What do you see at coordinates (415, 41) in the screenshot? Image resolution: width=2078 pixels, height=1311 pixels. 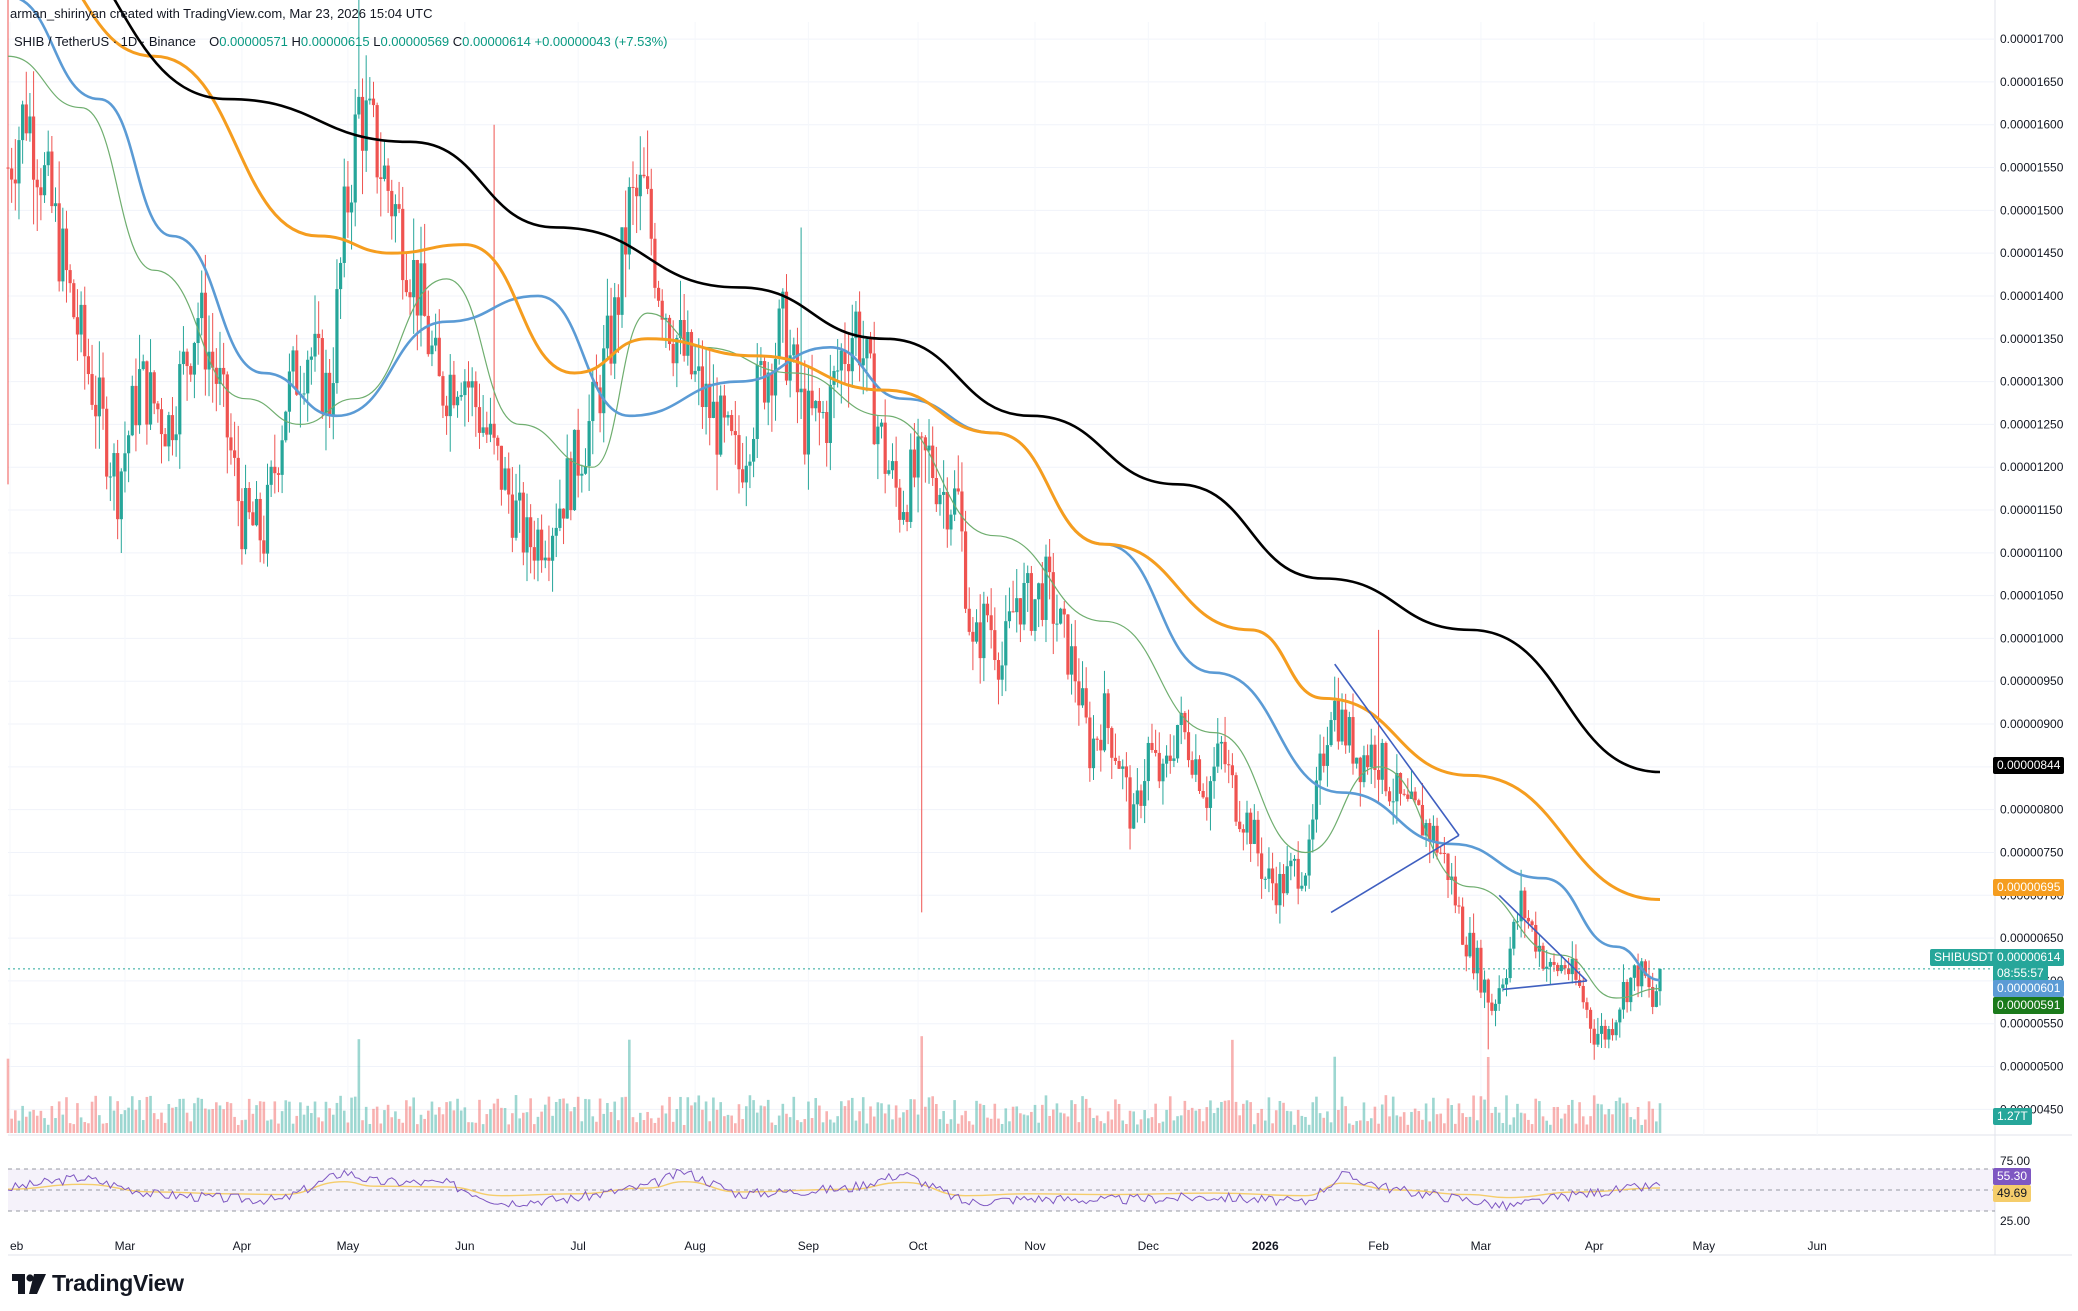 I see `low-value: 0.00000569` at bounding box center [415, 41].